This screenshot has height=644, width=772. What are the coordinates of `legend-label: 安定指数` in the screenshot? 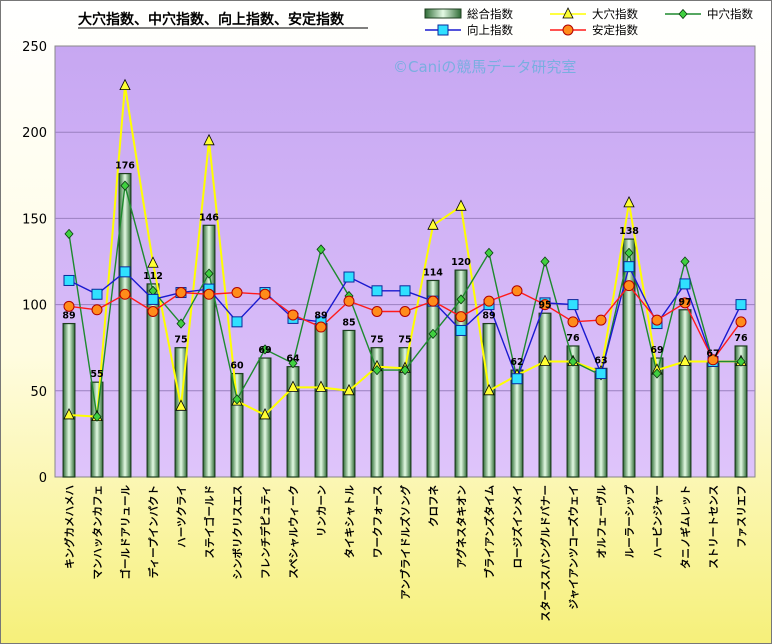 It's located at (615, 30).